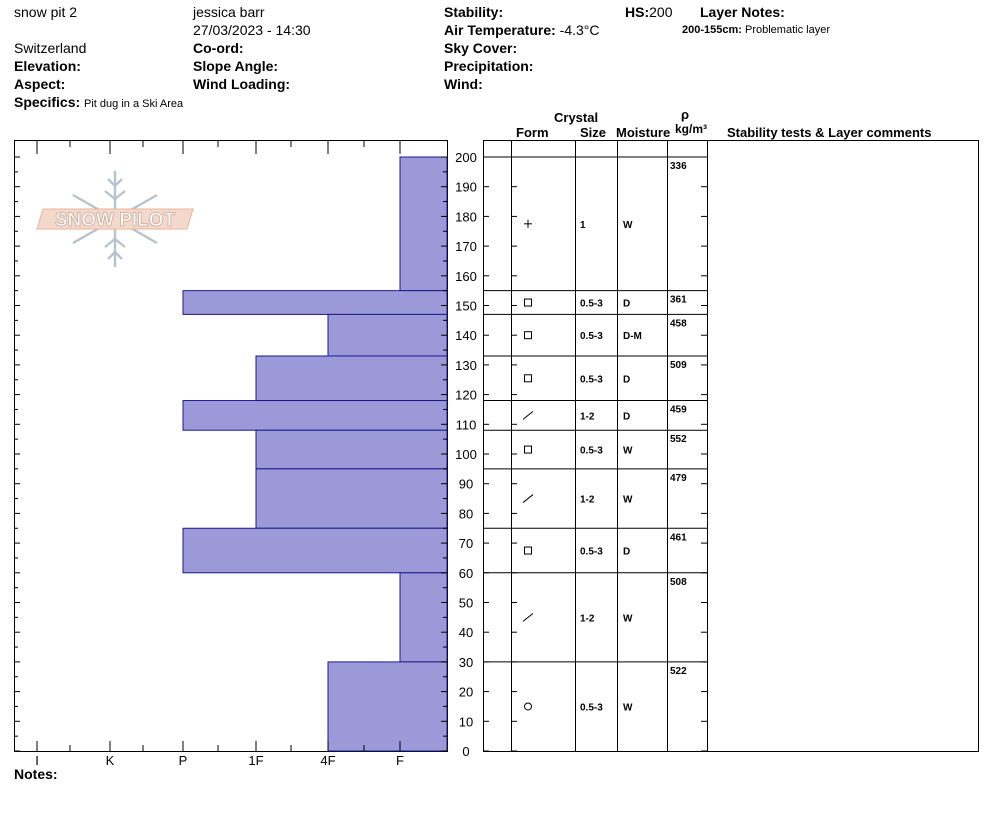 The width and height of the screenshot is (994, 840). Describe the element at coordinates (134, 104) in the screenshot. I see `specifics-value: Pit dug in a Ski Area` at that location.